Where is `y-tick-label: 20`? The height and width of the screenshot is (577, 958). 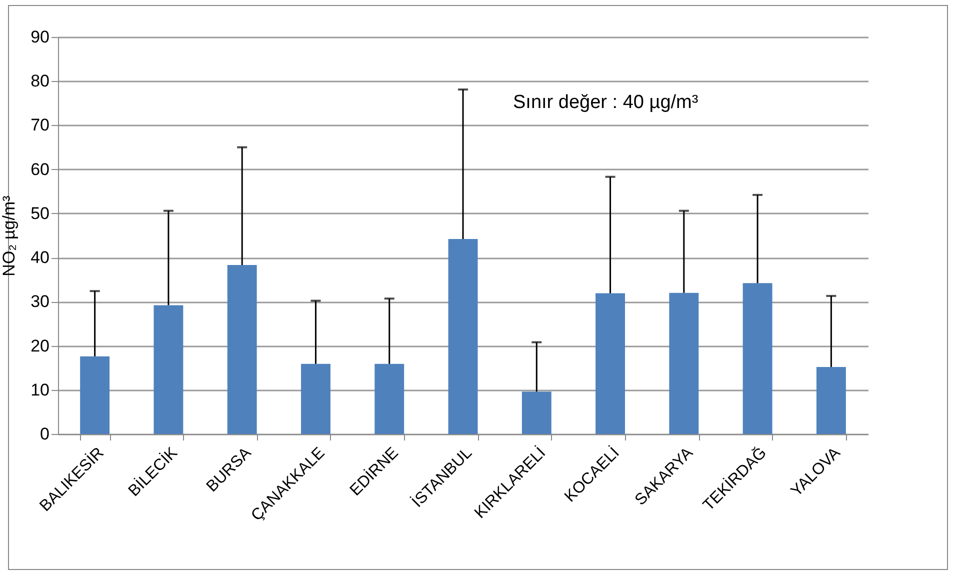
y-tick-label: 20 is located at coordinates (40, 346).